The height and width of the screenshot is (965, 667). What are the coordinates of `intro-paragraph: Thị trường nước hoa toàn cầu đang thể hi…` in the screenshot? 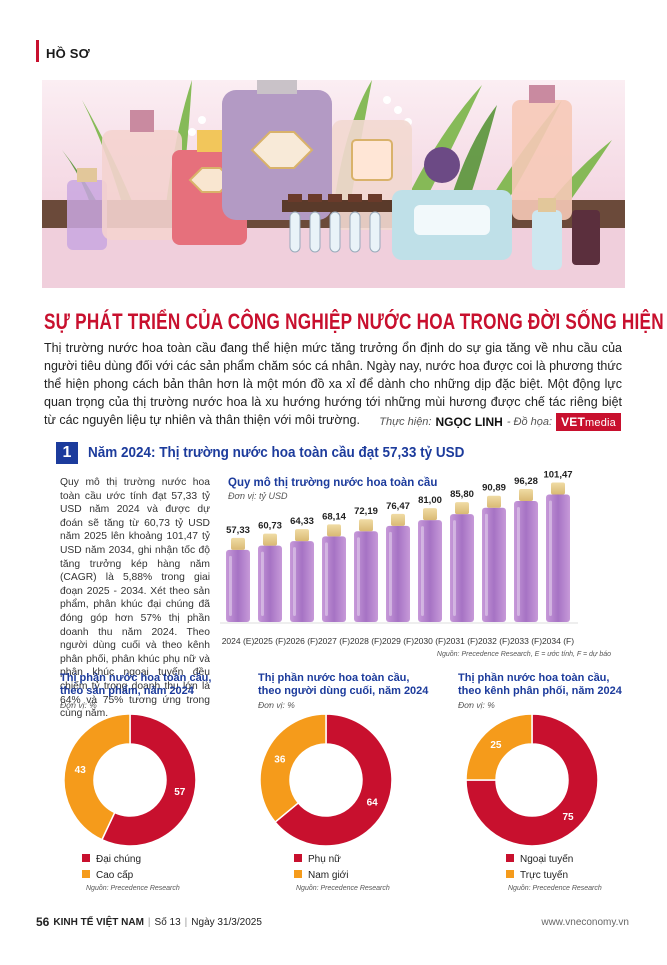 It's located at (333, 384).